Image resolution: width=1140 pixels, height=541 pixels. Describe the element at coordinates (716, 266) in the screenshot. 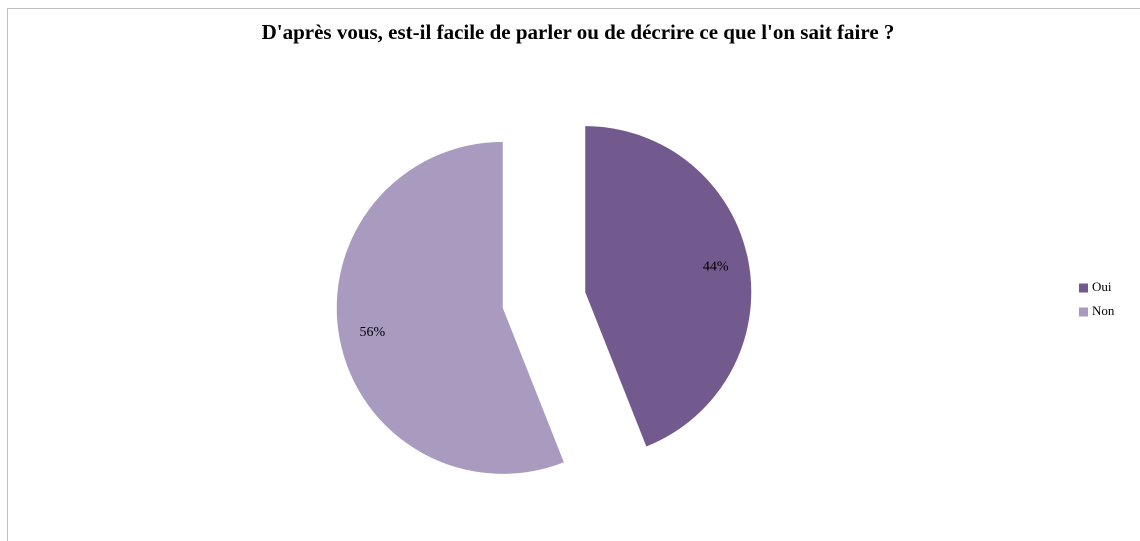

I see `data-label: 44%` at that location.